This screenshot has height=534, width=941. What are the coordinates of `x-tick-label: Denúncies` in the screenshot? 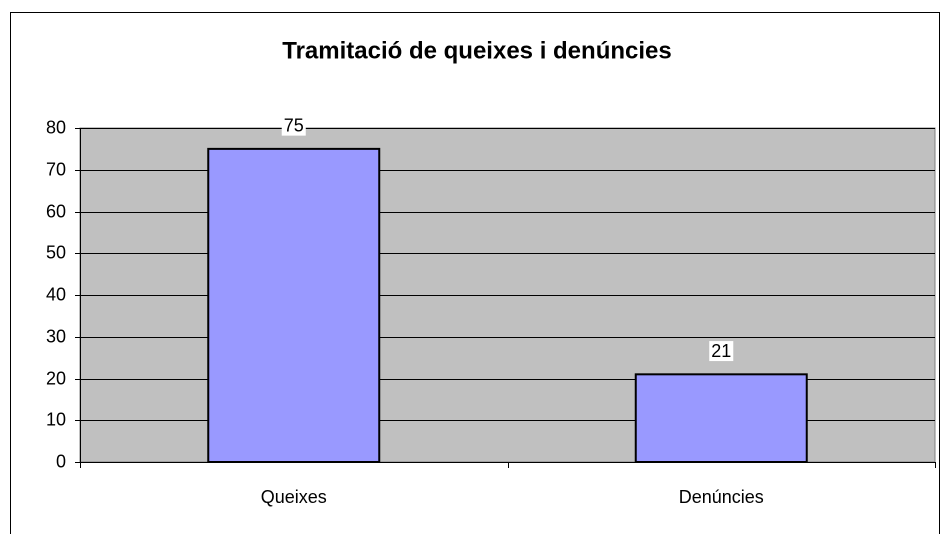 It's located at (721, 497).